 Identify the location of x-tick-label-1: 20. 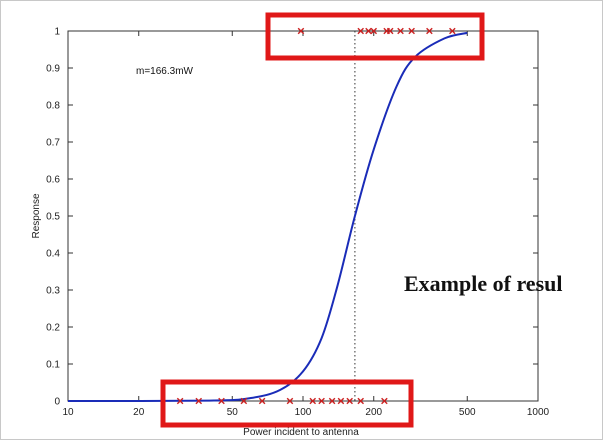
(139, 412).